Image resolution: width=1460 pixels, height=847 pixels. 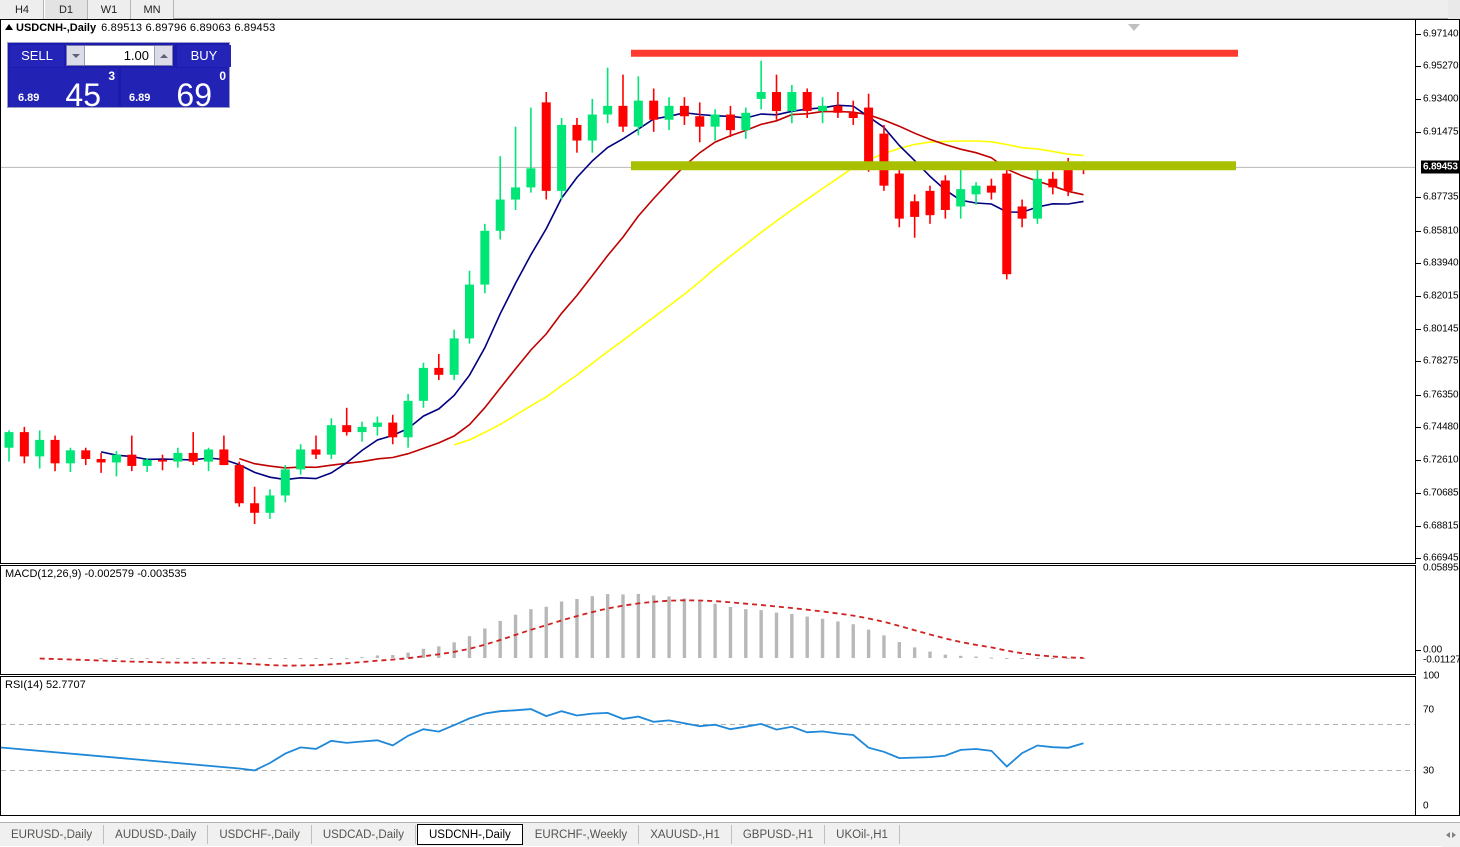 What do you see at coordinates (156, 834) in the screenshot?
I see `chart-tab-audusddaily: AUDUSD-,Daily` at bounding box center [156, 834].